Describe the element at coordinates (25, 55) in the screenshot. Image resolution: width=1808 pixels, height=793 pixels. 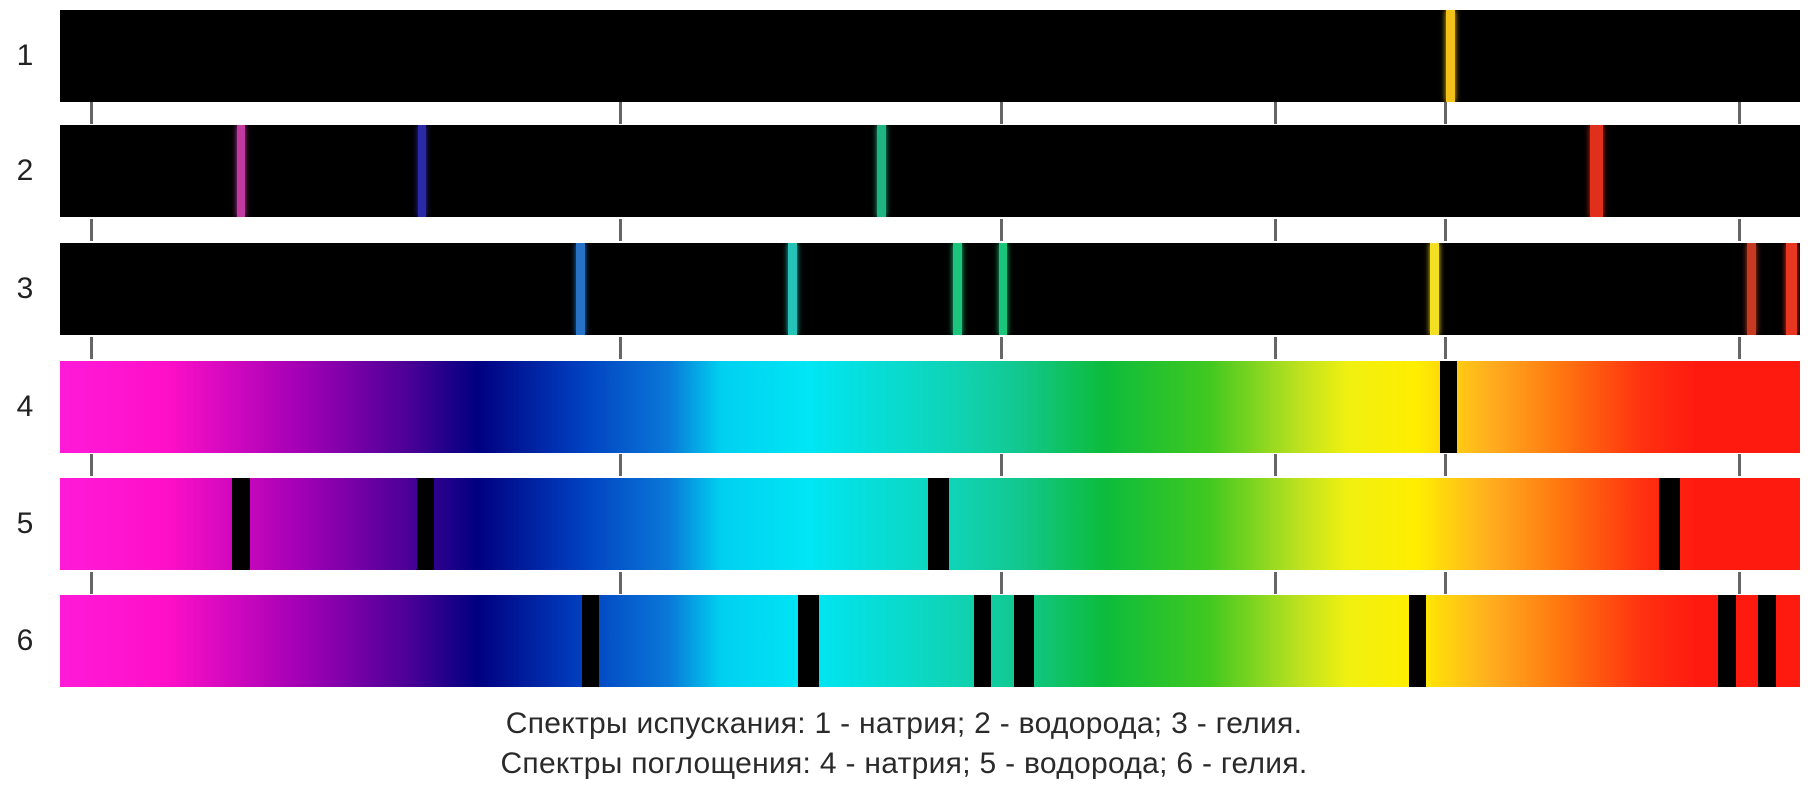
I see `spectrum-number-label: 1` at that location.